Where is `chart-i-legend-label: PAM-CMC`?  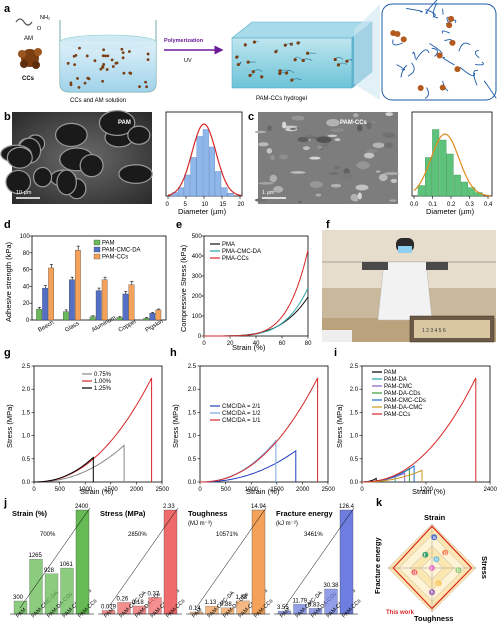 chart-i-legend-label: PAM-CMC is located at coordinates (398, 387).